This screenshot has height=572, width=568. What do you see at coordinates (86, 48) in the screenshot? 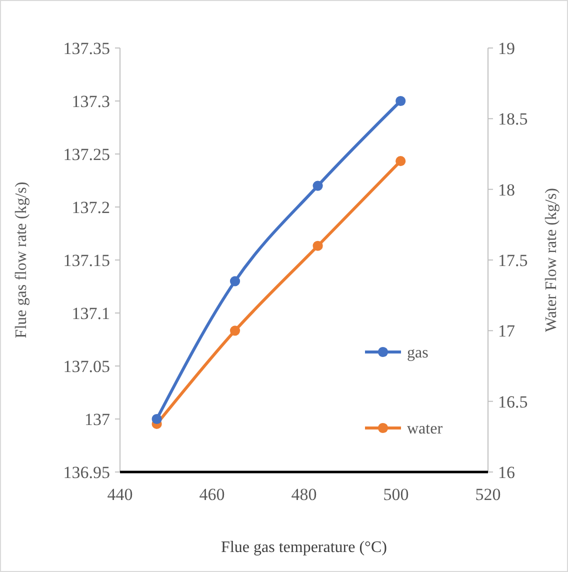
I see `y-tick-label: 137.35` at bounding box center [86, 48].